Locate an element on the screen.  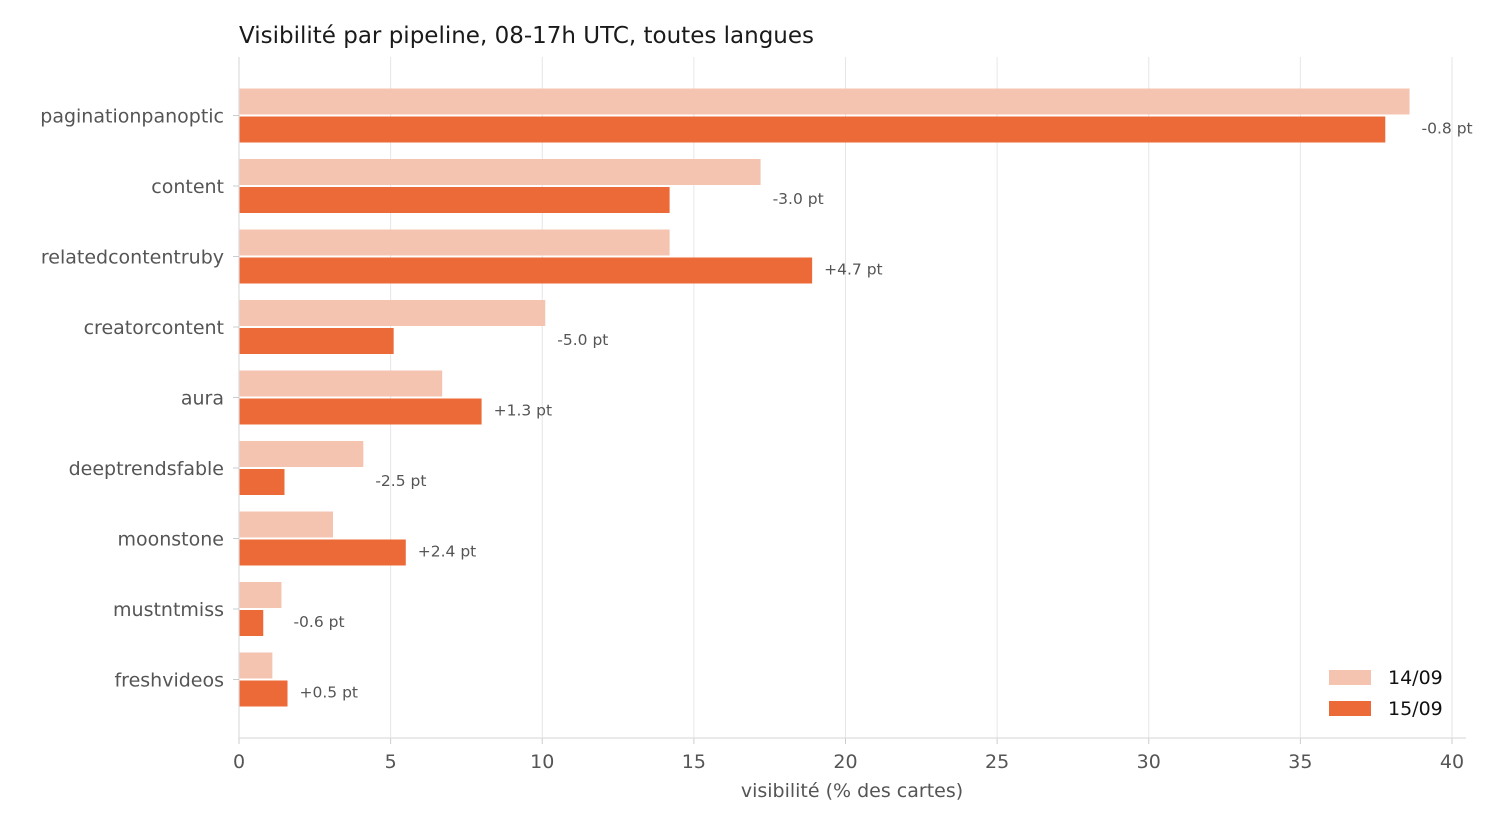
x-tick-label: 25 is located at coordinates (997, 762).